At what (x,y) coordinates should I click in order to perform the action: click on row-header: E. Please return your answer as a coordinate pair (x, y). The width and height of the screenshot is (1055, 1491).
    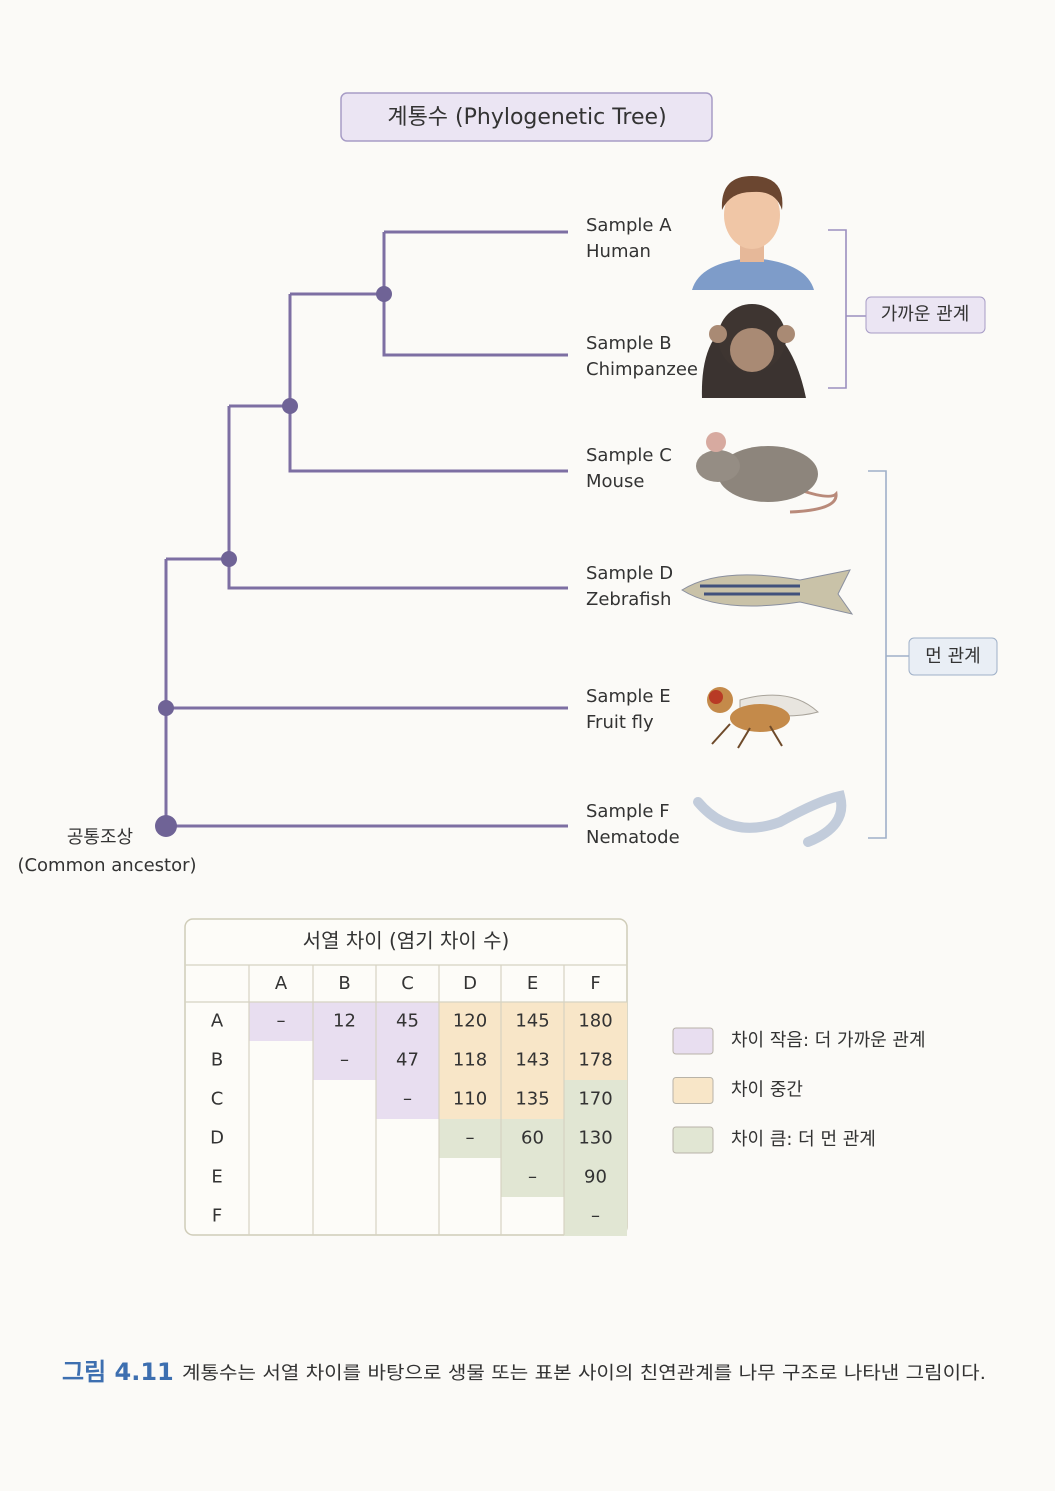
    Looking at the image, I should click on (216, 1177).